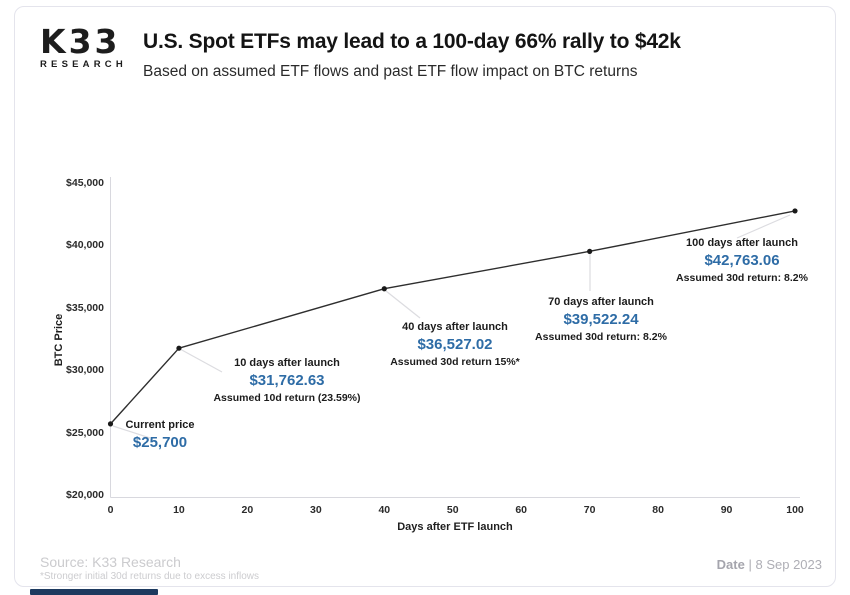  I want to click on y-tick-label: $45,000, so click(85, 183).